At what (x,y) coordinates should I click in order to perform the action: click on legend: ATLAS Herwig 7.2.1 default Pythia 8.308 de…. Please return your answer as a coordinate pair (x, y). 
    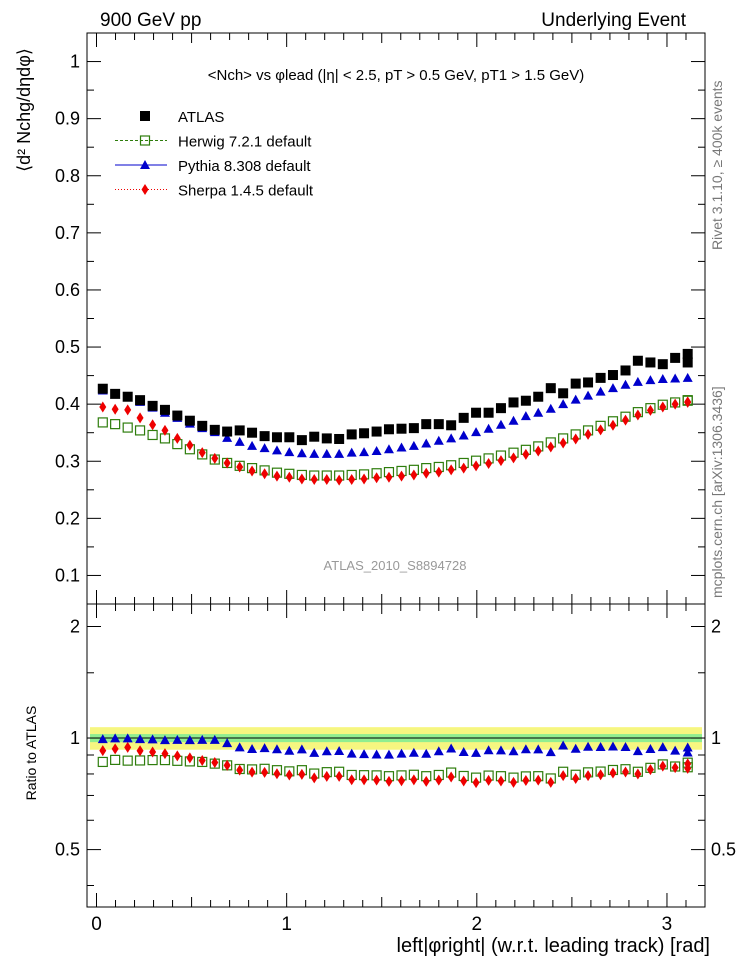
    Looking at the image, I should click on (214, 154).